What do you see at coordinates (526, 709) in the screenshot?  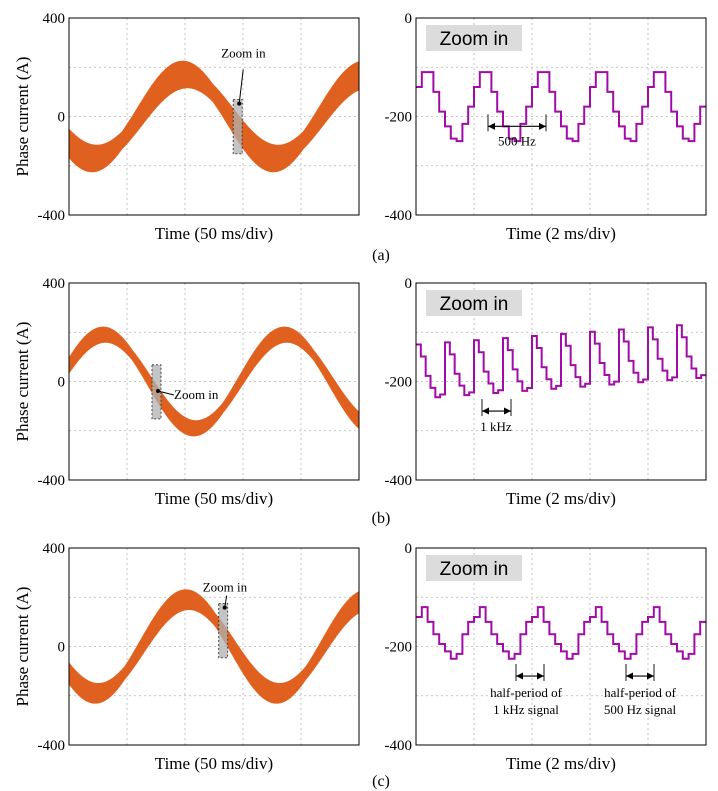 I see `half-period-1khz-annotation-line: 1 kHz signal` at bounding box center [526, 709].